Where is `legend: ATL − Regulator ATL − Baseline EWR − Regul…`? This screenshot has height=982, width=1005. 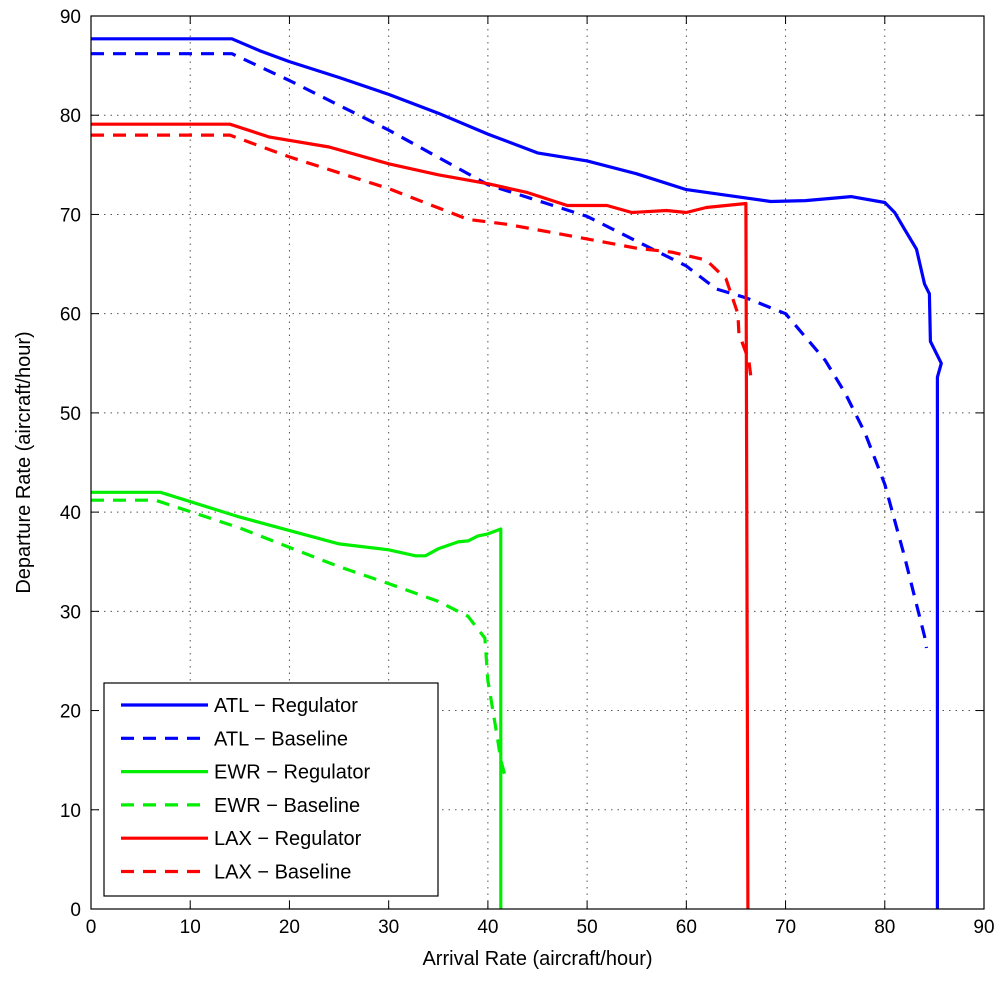 legend: ATL − Regulator ATL − Baseline EWR − Regul… is located at coordinates (271, 789).